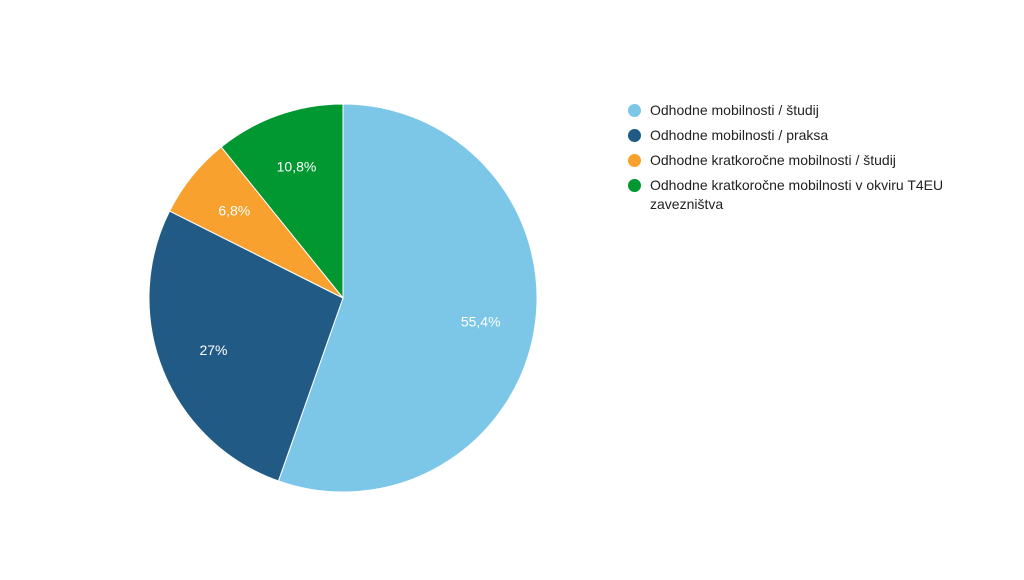 This screenshot has height=580, width=1024. I want to click on data-label-1: 55,4%, so click(481, 322).